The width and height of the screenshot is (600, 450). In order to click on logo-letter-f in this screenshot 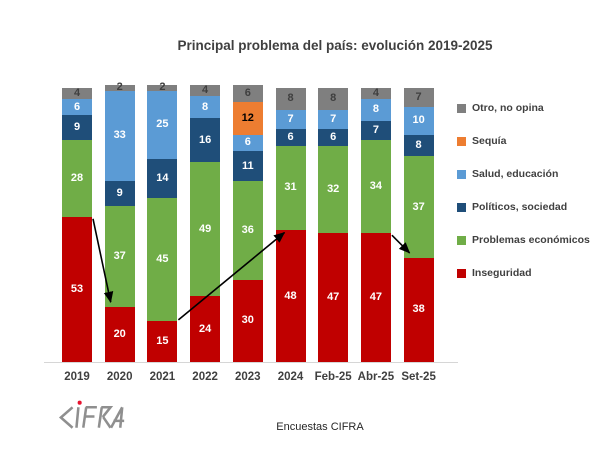, I will do `click(89, 417)`.